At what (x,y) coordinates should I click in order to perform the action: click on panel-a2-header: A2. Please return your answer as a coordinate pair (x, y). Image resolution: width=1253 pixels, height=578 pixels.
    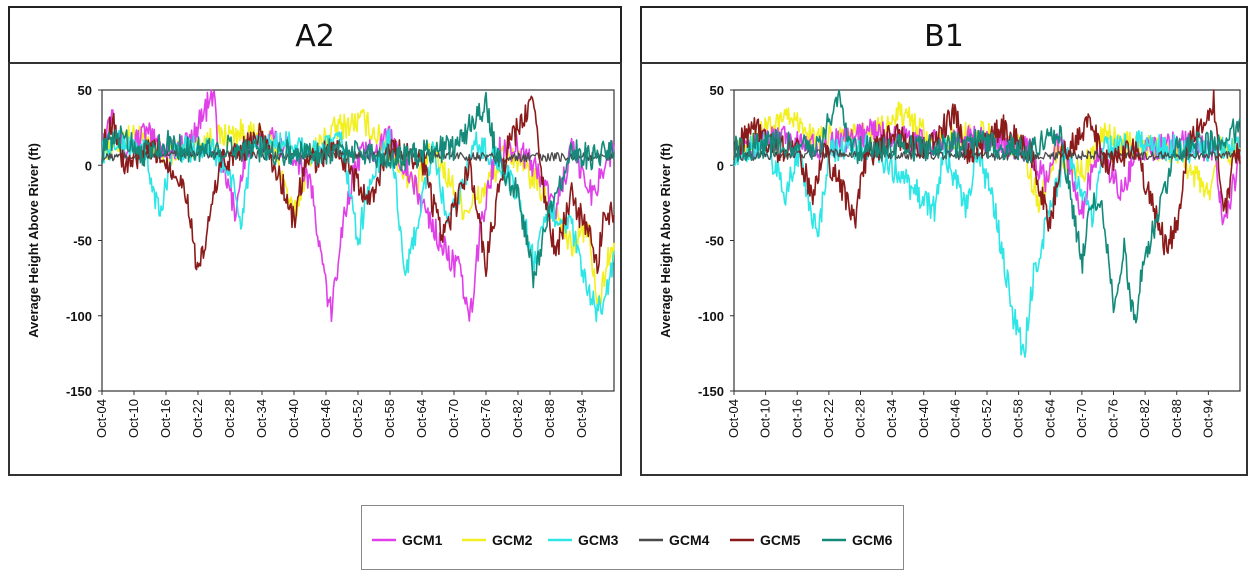
    Looking at the image, I should click on (315, 35).